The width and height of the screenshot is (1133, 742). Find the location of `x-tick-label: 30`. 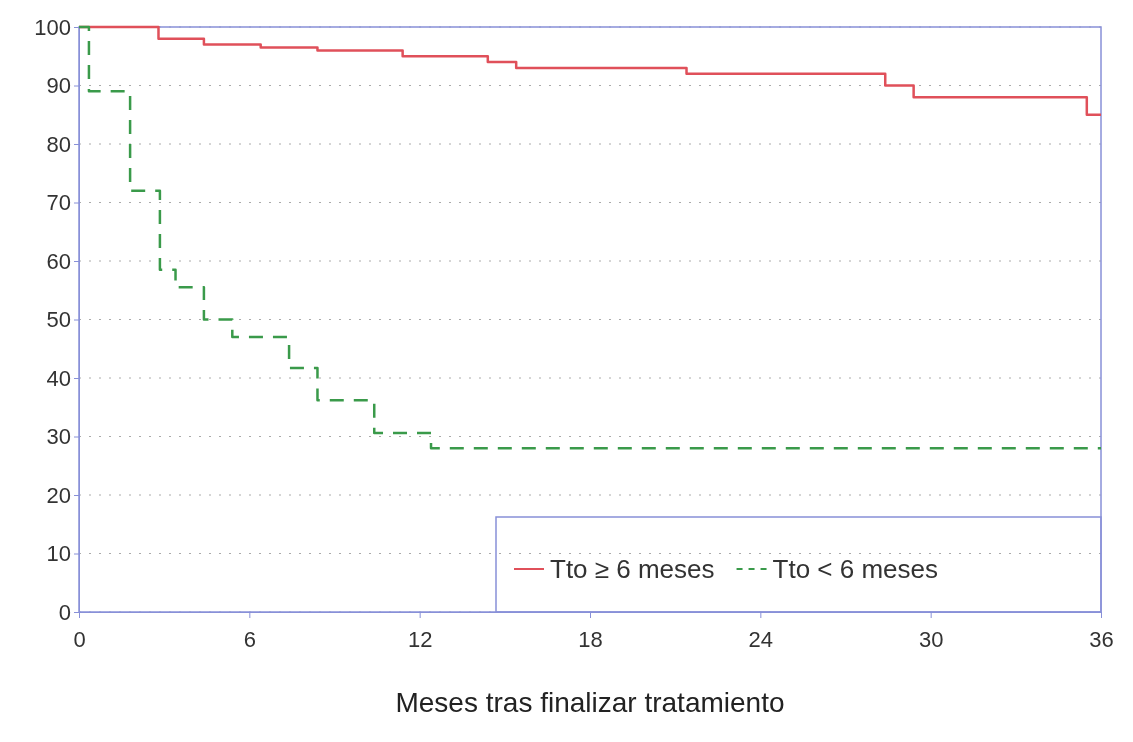

x-tick-label: 30 is located at coordinates (931, 640).